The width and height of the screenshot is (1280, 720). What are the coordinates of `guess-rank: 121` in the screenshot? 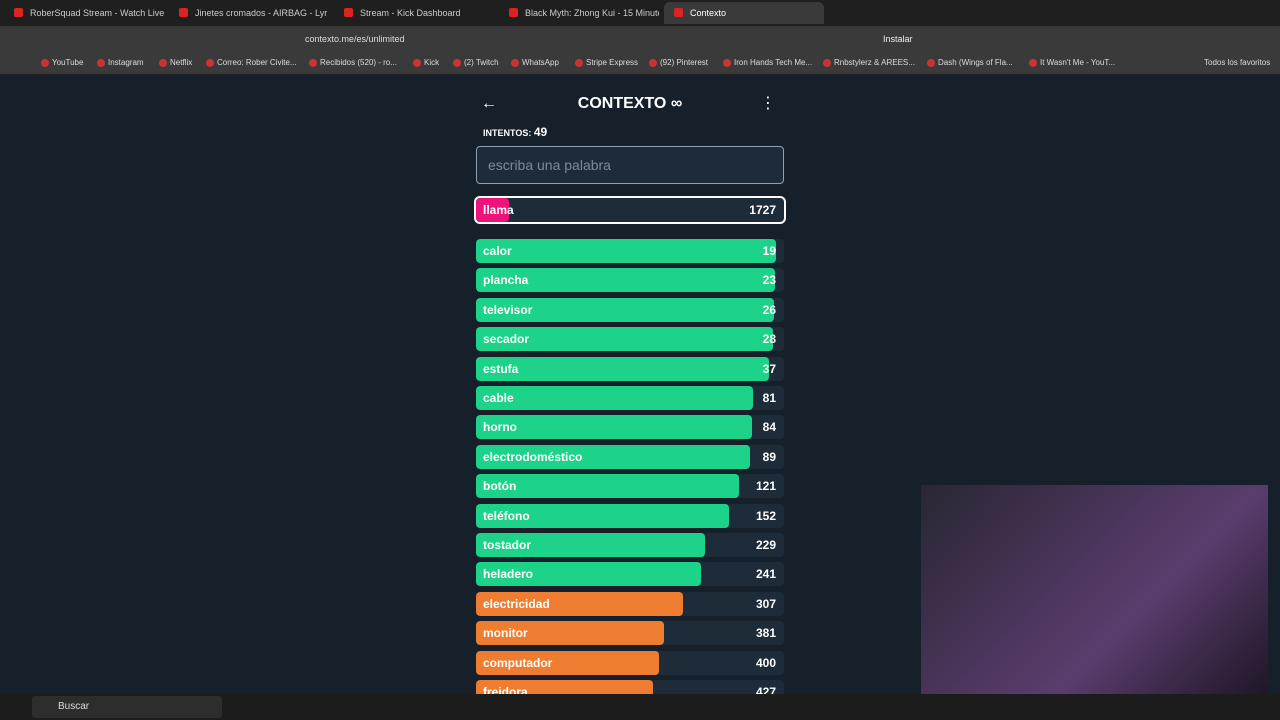 It's located at (765, 486).